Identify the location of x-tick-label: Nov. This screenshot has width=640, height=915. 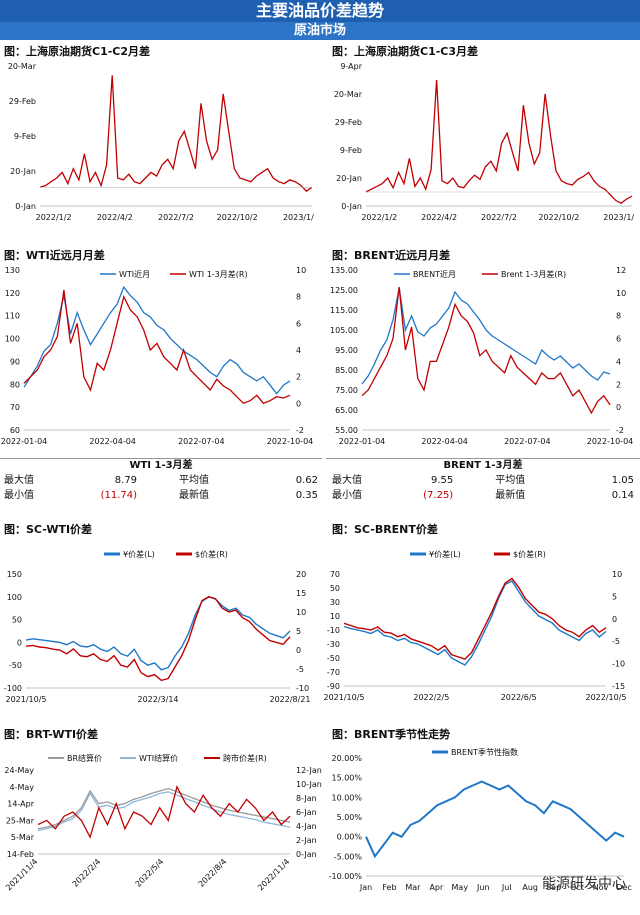
(601, 887).